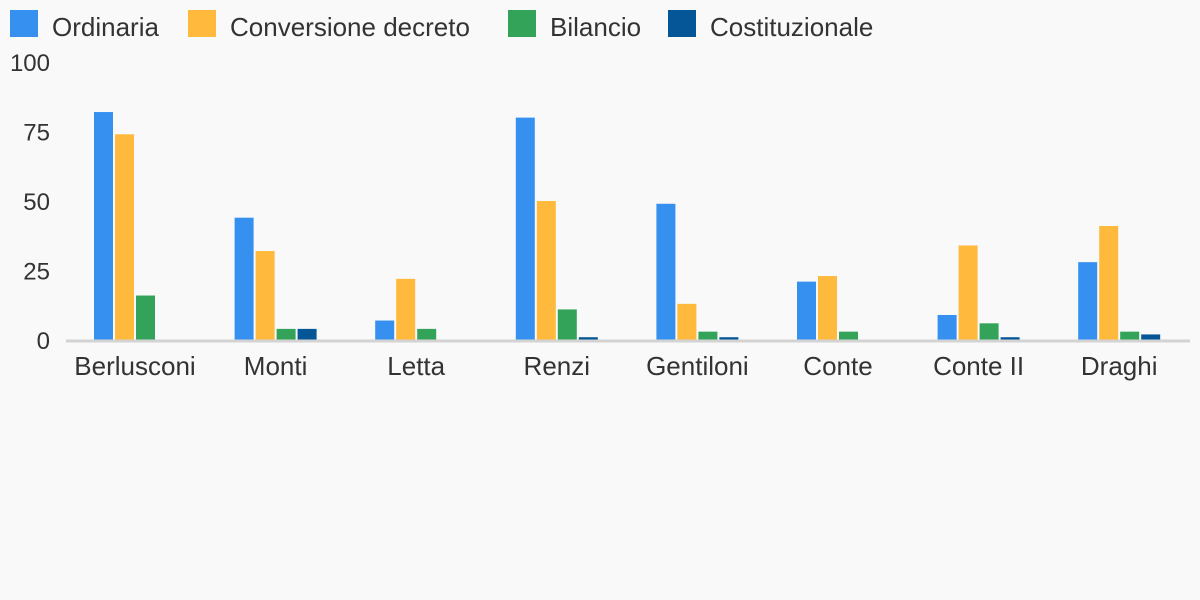 The image size is (1200, 600). What do you see at coordinates (36, 272) in the screenshot?
I see `y-tick-label: 25` at bounding box center [36, 272].